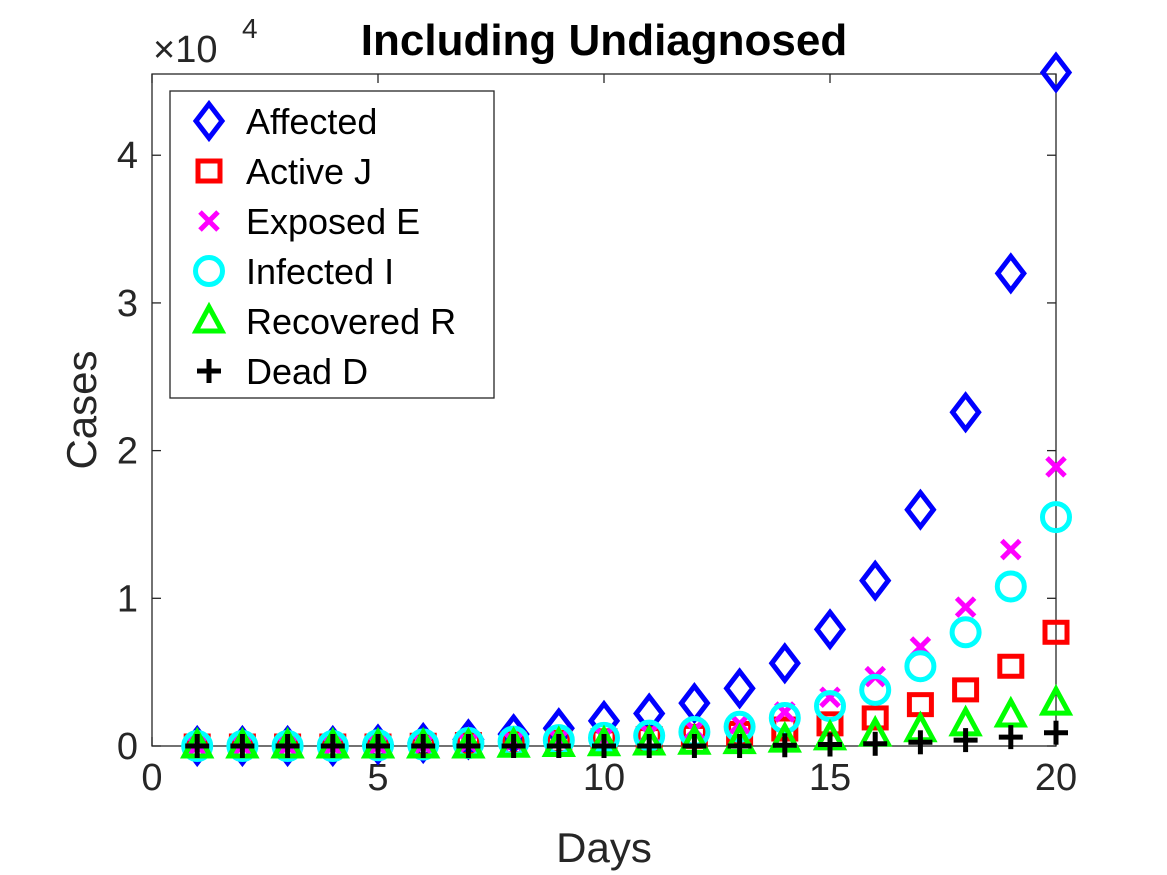 This screenshot has height=875, width=1167. I want to click on legend-label: Dead D, so click(307, 371).